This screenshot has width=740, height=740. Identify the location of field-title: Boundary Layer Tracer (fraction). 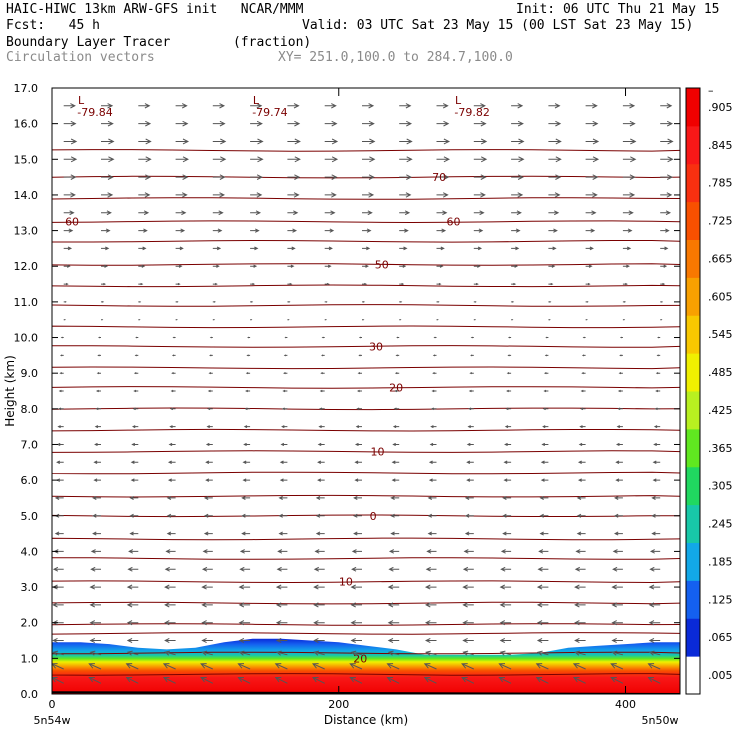
(159, 42).